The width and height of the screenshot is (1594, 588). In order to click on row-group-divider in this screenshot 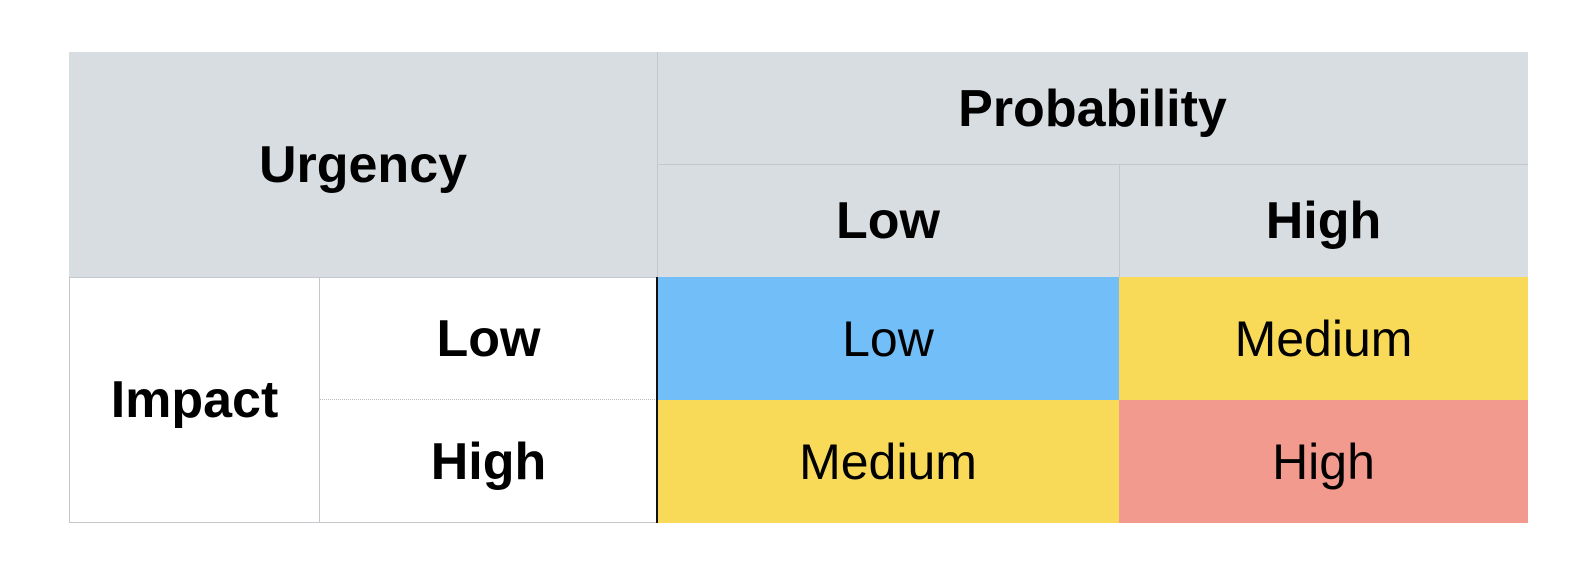, I will do `click(319, 400)`.